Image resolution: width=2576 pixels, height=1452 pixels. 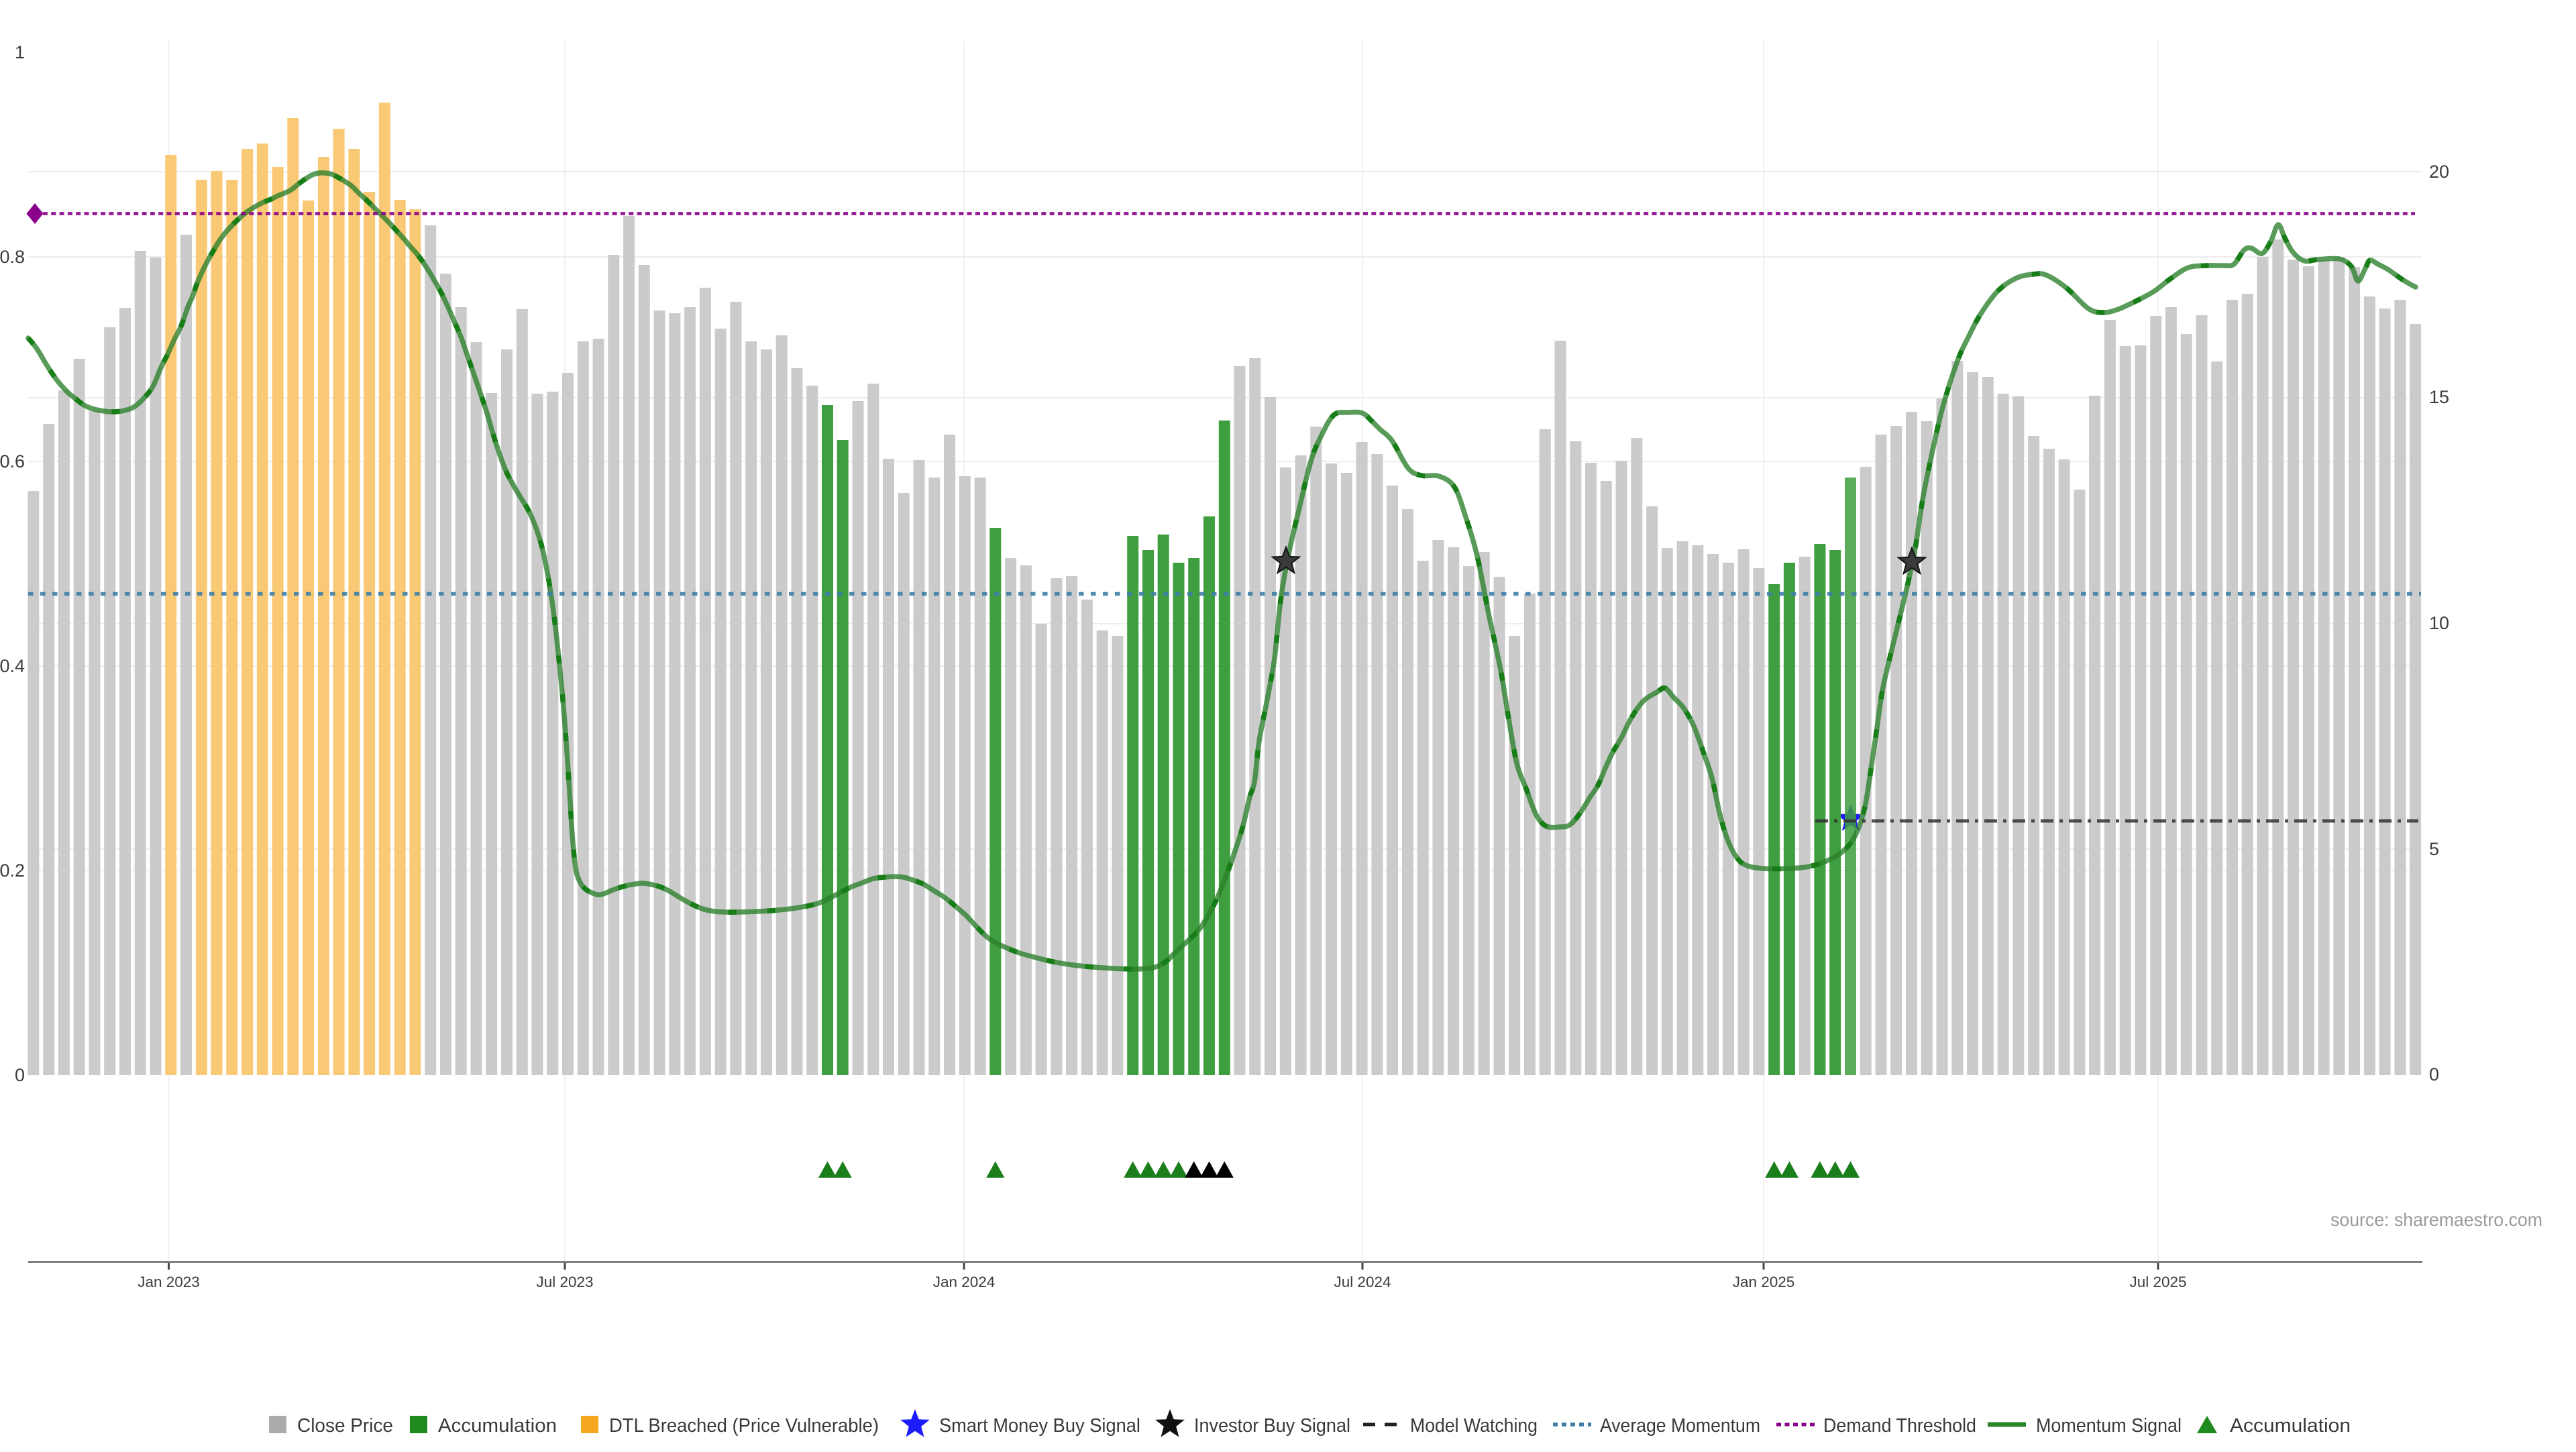 What do you see at coordinates (12, 666) in the screenshot?
I see `svg-text: 0.4` at bounding box center [12, 666].